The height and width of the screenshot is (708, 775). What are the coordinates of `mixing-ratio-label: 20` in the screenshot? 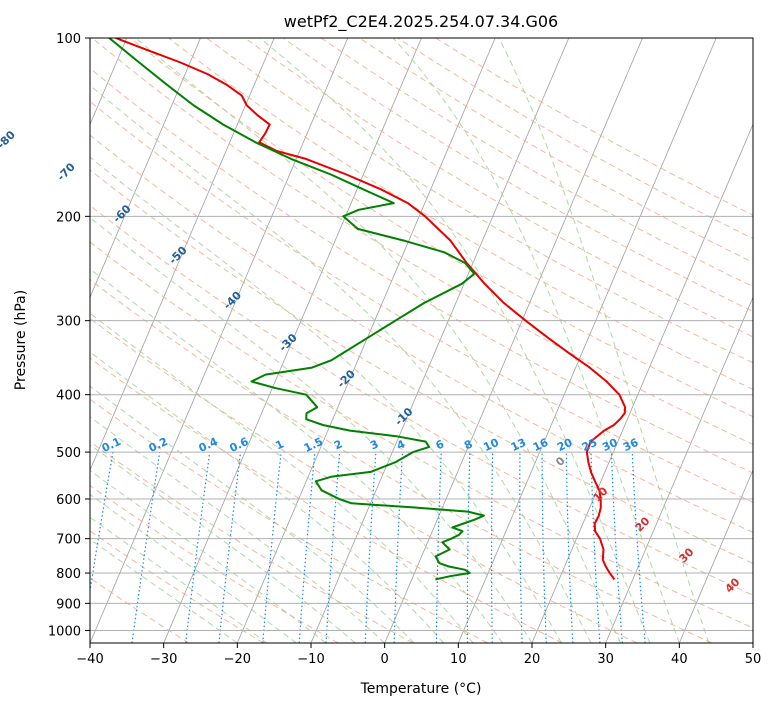 It's located at (565, 445).